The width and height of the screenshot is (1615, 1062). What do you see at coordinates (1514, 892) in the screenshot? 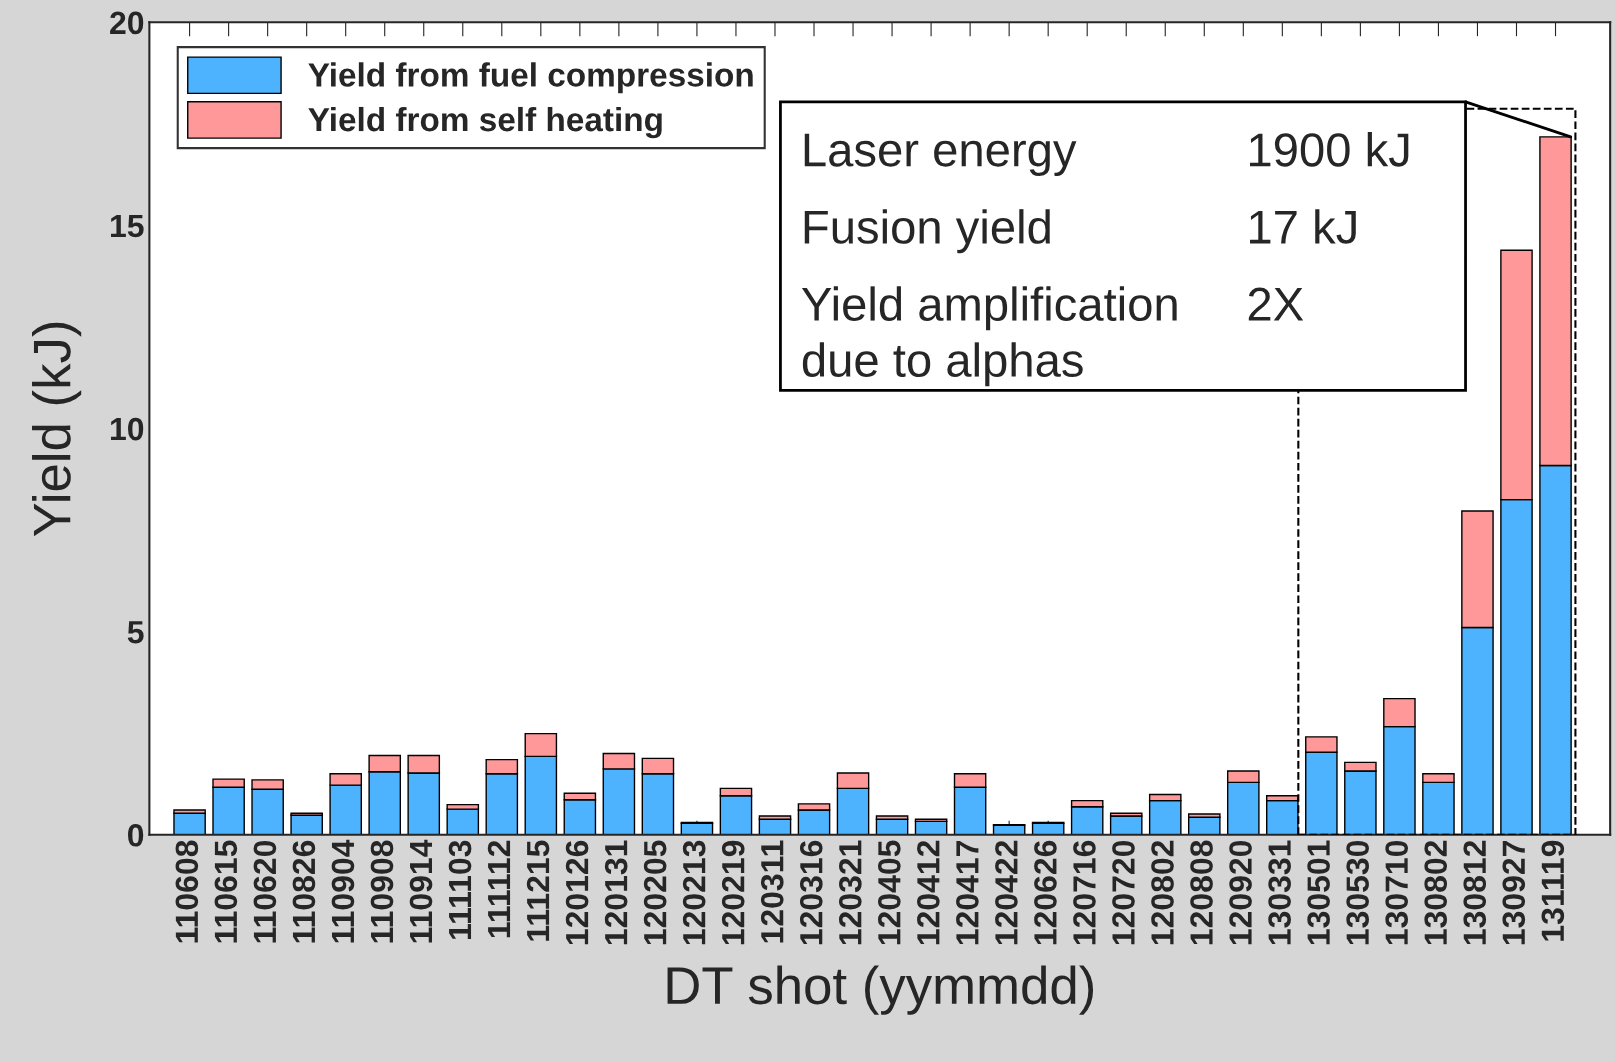
I see `x-tick-label: 130927` at bounding box center [1514, 892].